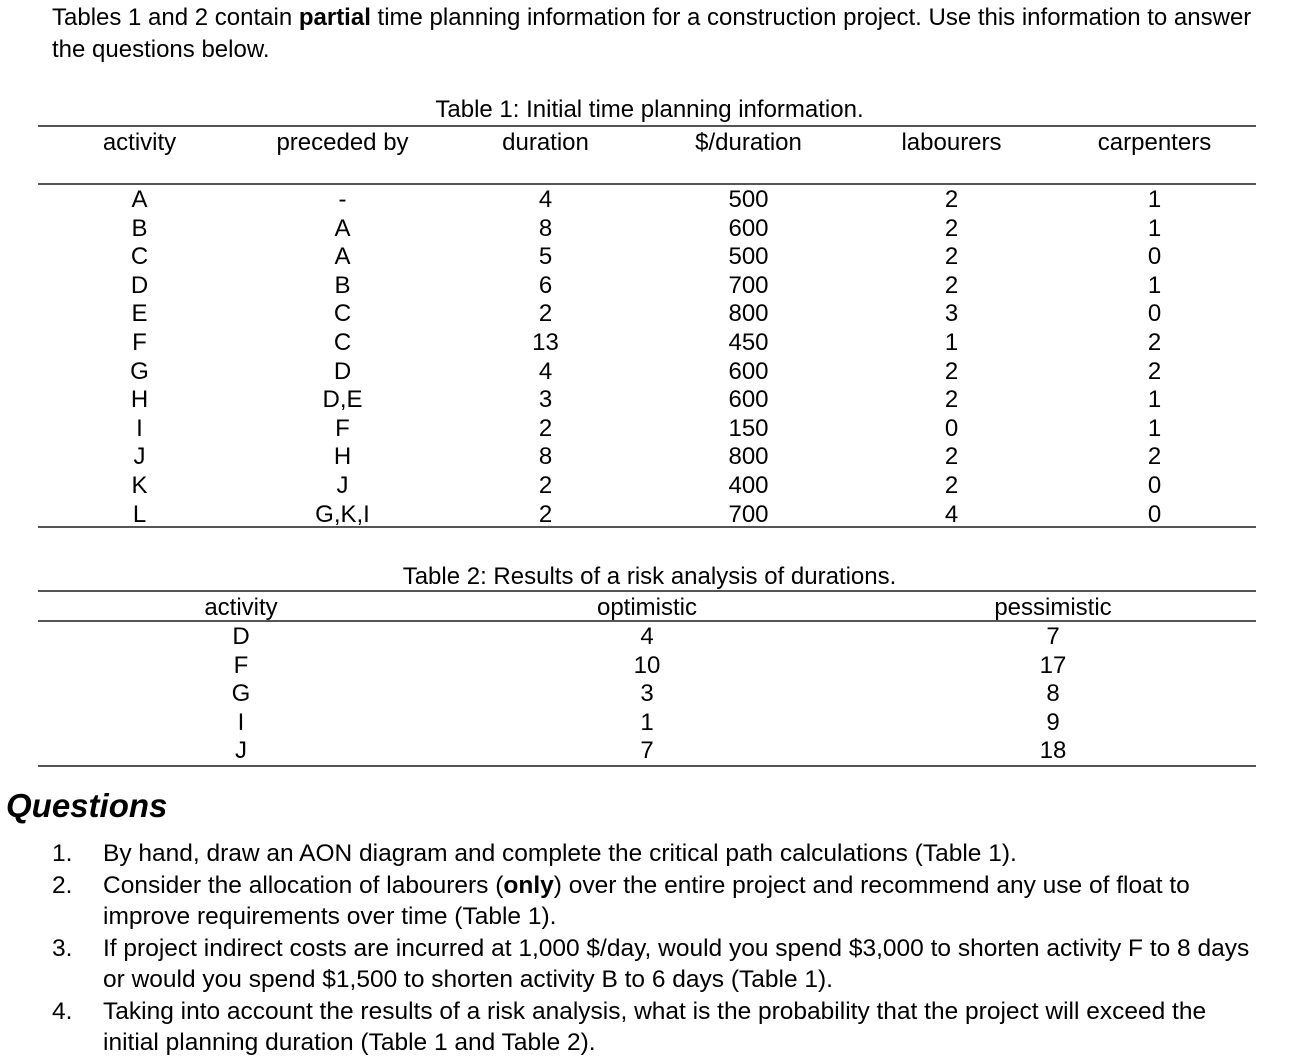  Describe the element at coordinates (1053, 636) in the screenshot. I see `table-cell: 7` at that location.